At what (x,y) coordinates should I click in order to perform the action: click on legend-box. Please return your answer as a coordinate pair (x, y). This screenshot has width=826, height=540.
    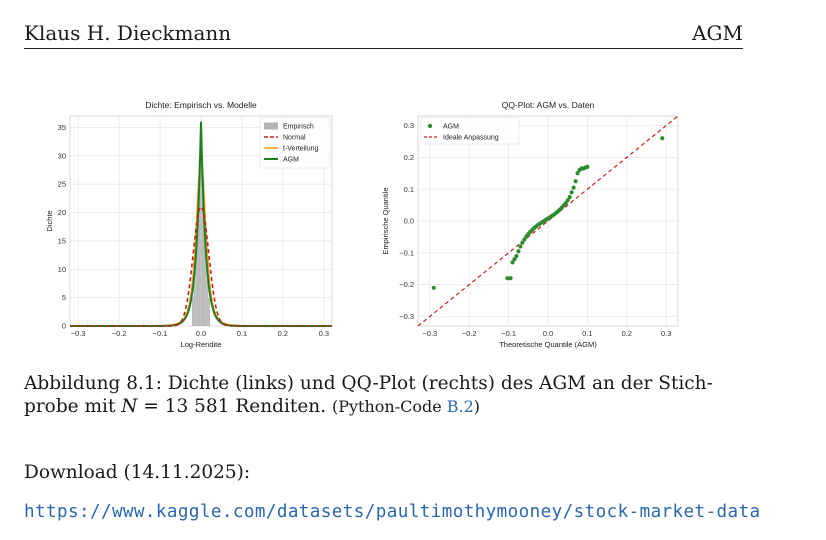
    Looking at the image, I should click on (470, 131).